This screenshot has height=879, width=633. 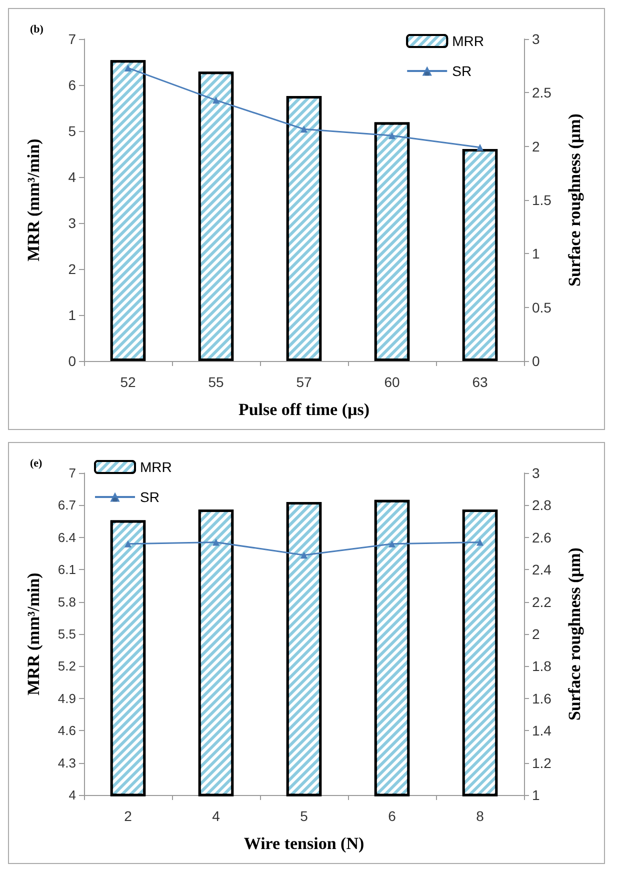 What do you see at coordinates (216, 816) in the screenshot?
I see `x-tick-label: 4` at bounding box center [216, 816].